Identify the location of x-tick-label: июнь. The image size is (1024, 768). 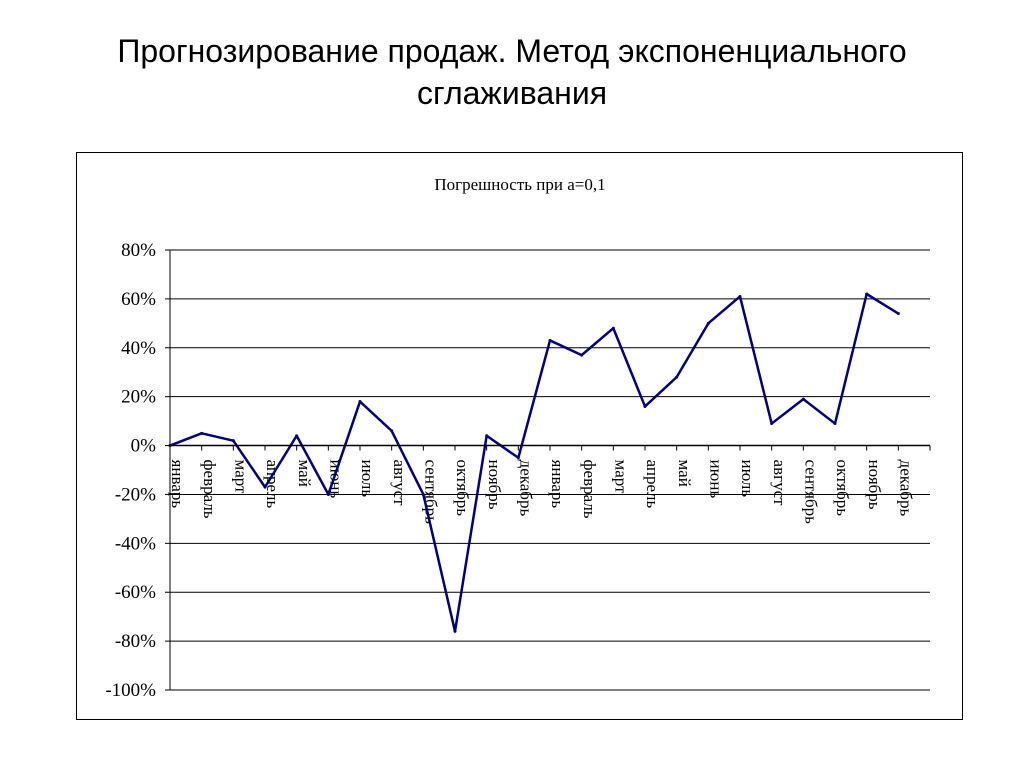
(715, 479).